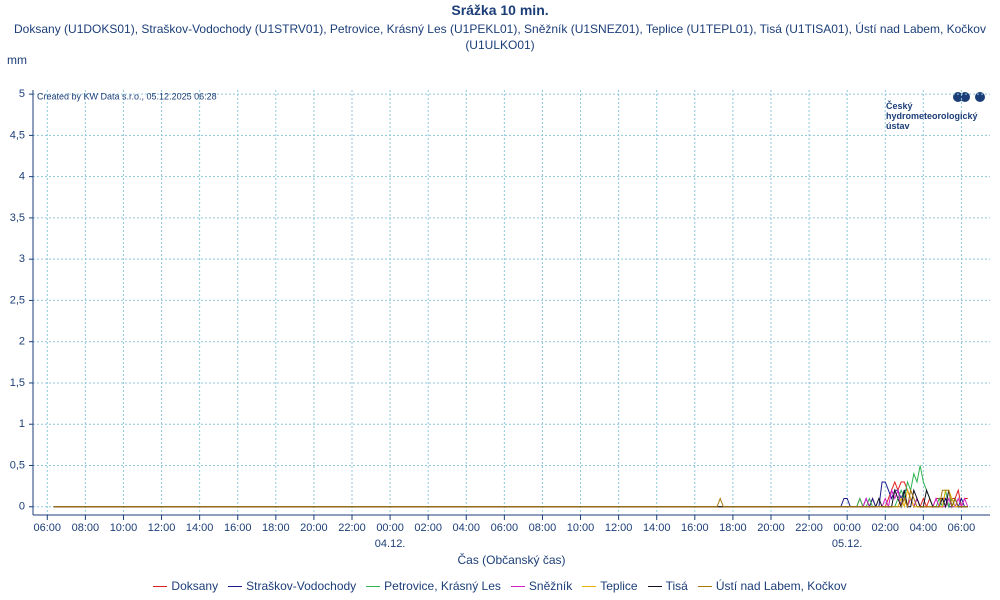 This screenshot has width=1000, height=600. I want to click on x-axis-label: Čas (Občanský čas), so click(511, 559).